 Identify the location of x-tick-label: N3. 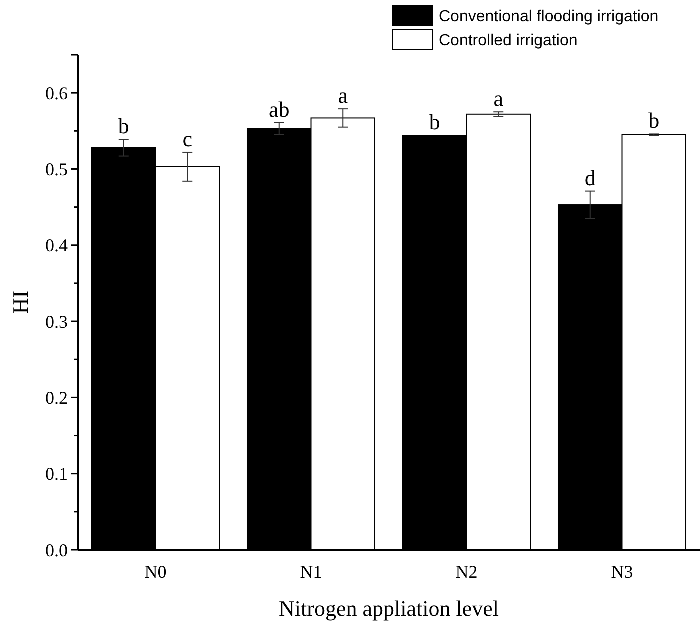
(622, 572).